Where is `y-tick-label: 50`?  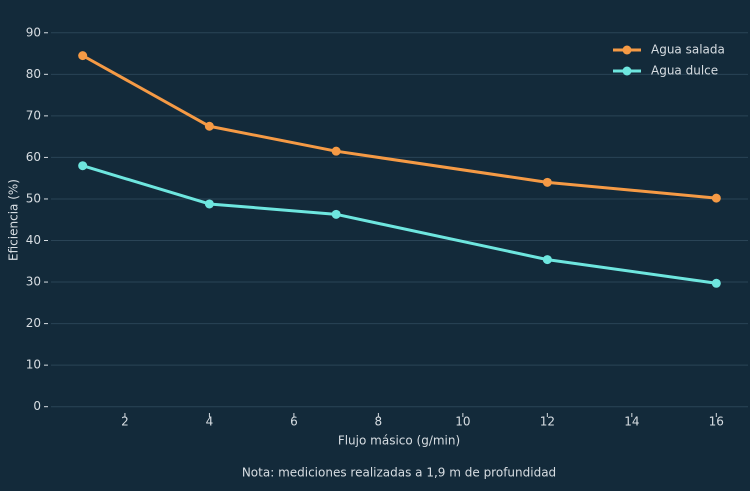 y-tick-label: 50 is located at coordinates (33, 198).